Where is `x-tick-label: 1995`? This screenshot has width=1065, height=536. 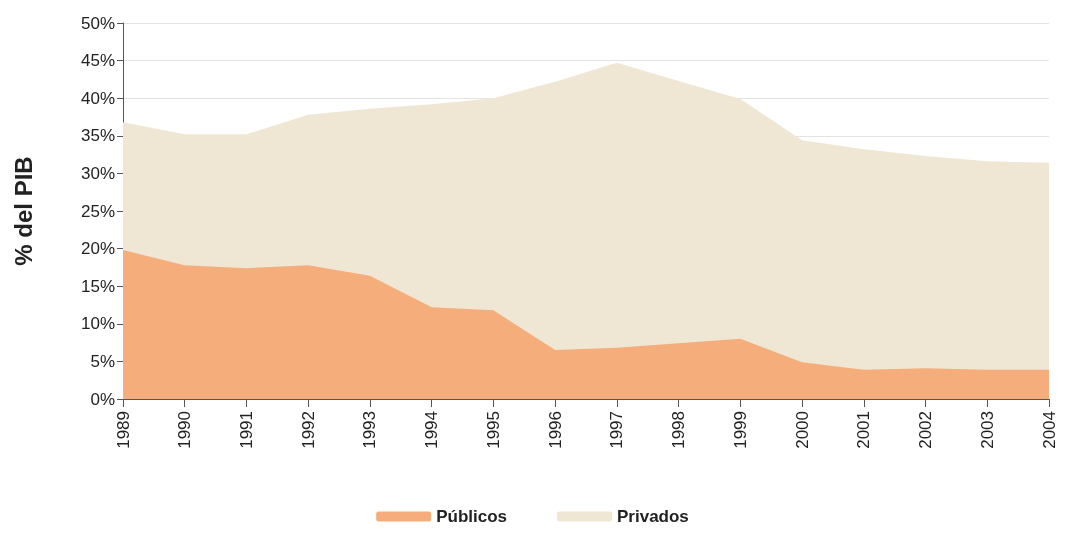
x-tick-label: 1995 is located at coordinates (493, 430).